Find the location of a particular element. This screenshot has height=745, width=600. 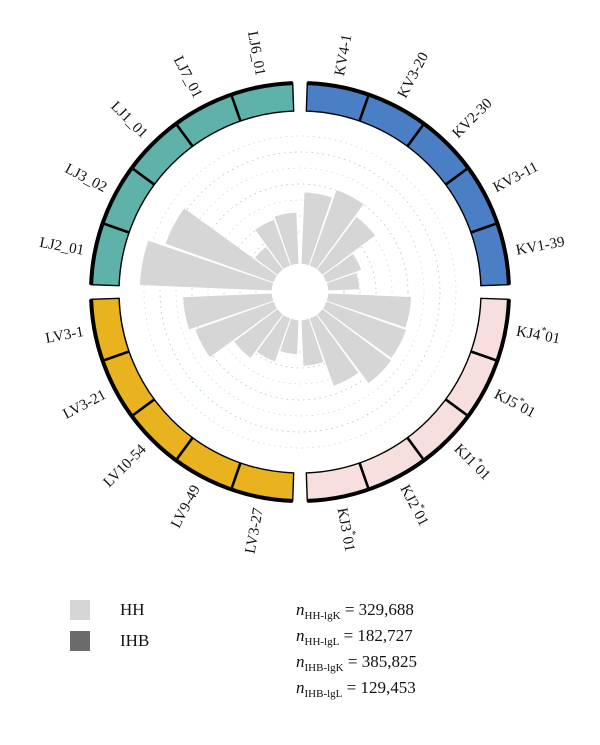

legend: HH IHB is located at coordinates (109, 631).